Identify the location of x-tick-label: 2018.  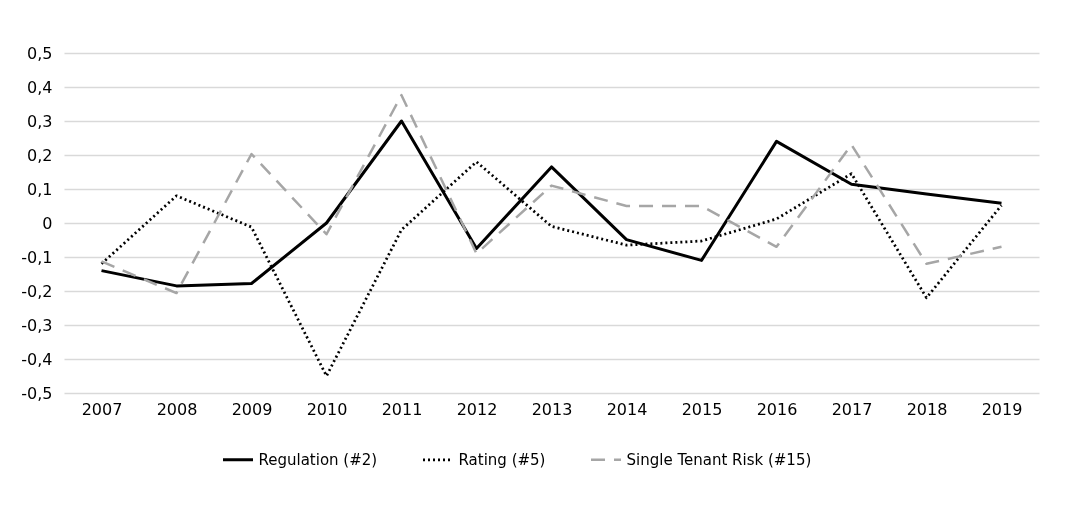
(927, 409).